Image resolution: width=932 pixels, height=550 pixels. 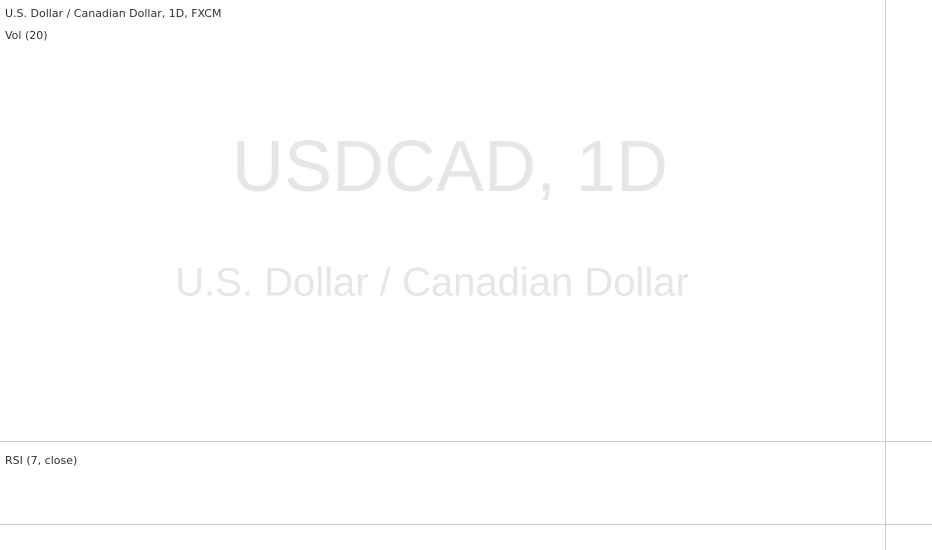 What do you see at coordinates (450, 167) in the screenshot?
I see `watermark: USDCAD, 1D` at bounding box center [450, 167].